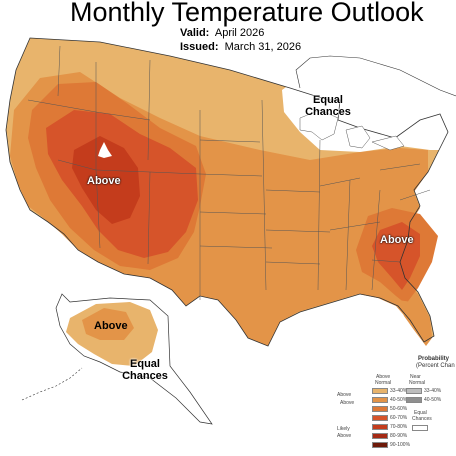 The image size is (456, 456). What do you see at coordinates (399, 391) in the screenshot?
I see `legend-above-value-1: 33-40%` at bounding box center [399, 391].